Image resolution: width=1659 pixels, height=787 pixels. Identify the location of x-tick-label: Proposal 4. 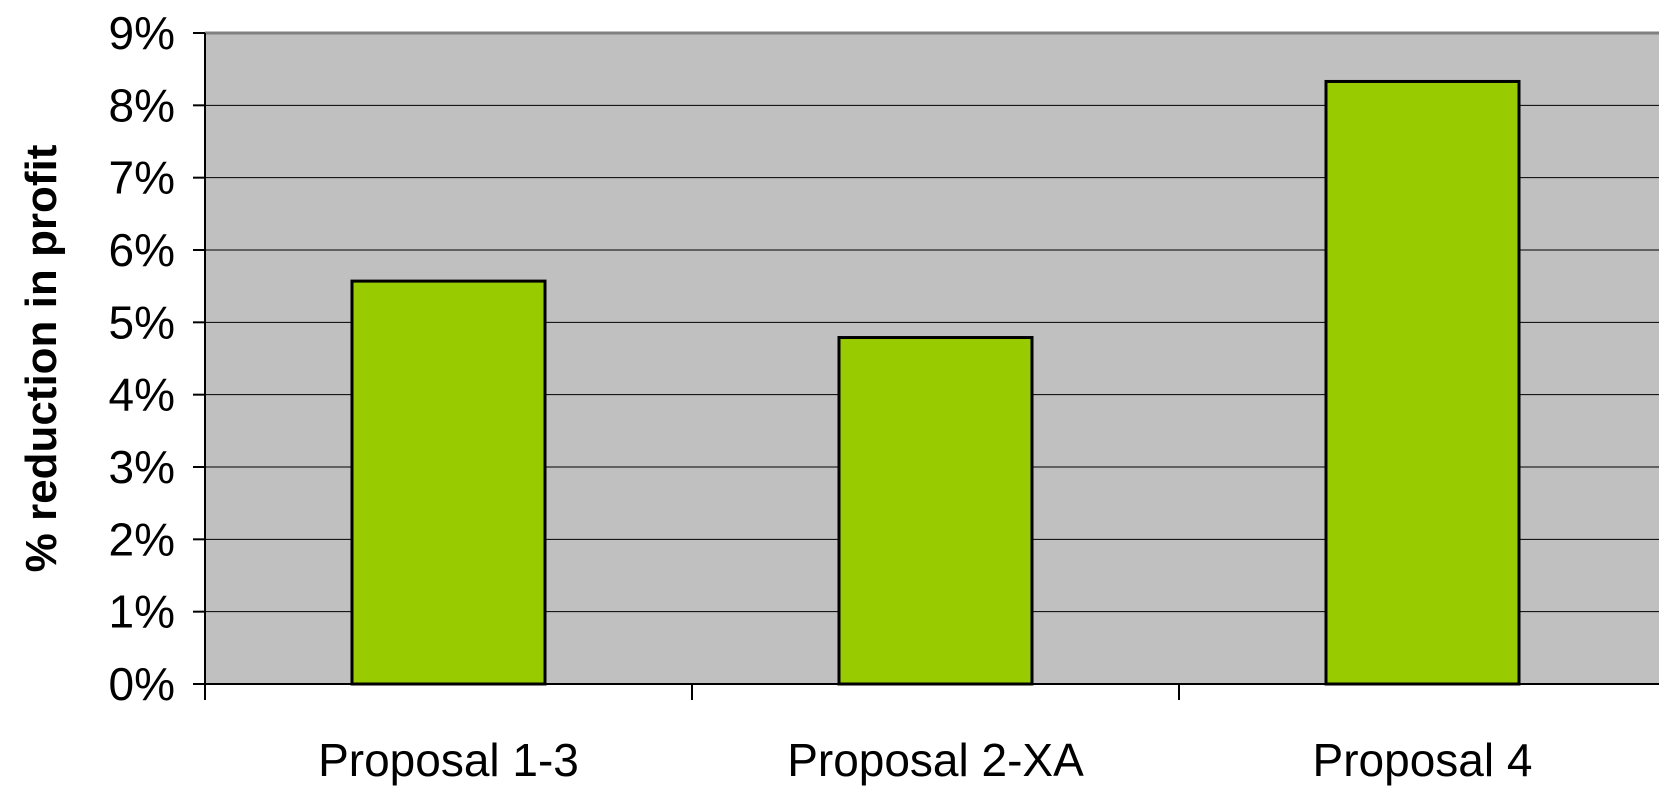
(1423, 760).